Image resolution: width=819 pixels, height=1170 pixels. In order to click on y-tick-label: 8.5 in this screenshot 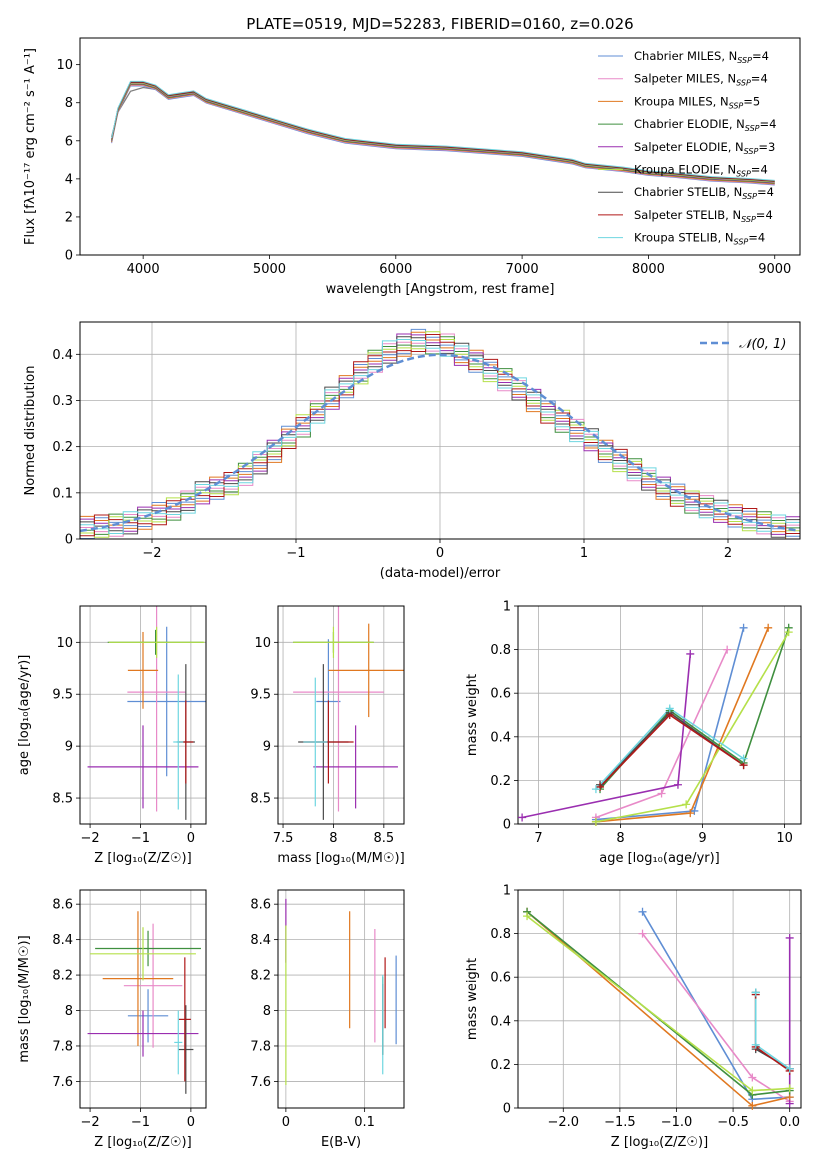, I will do `click(260, 799)`.